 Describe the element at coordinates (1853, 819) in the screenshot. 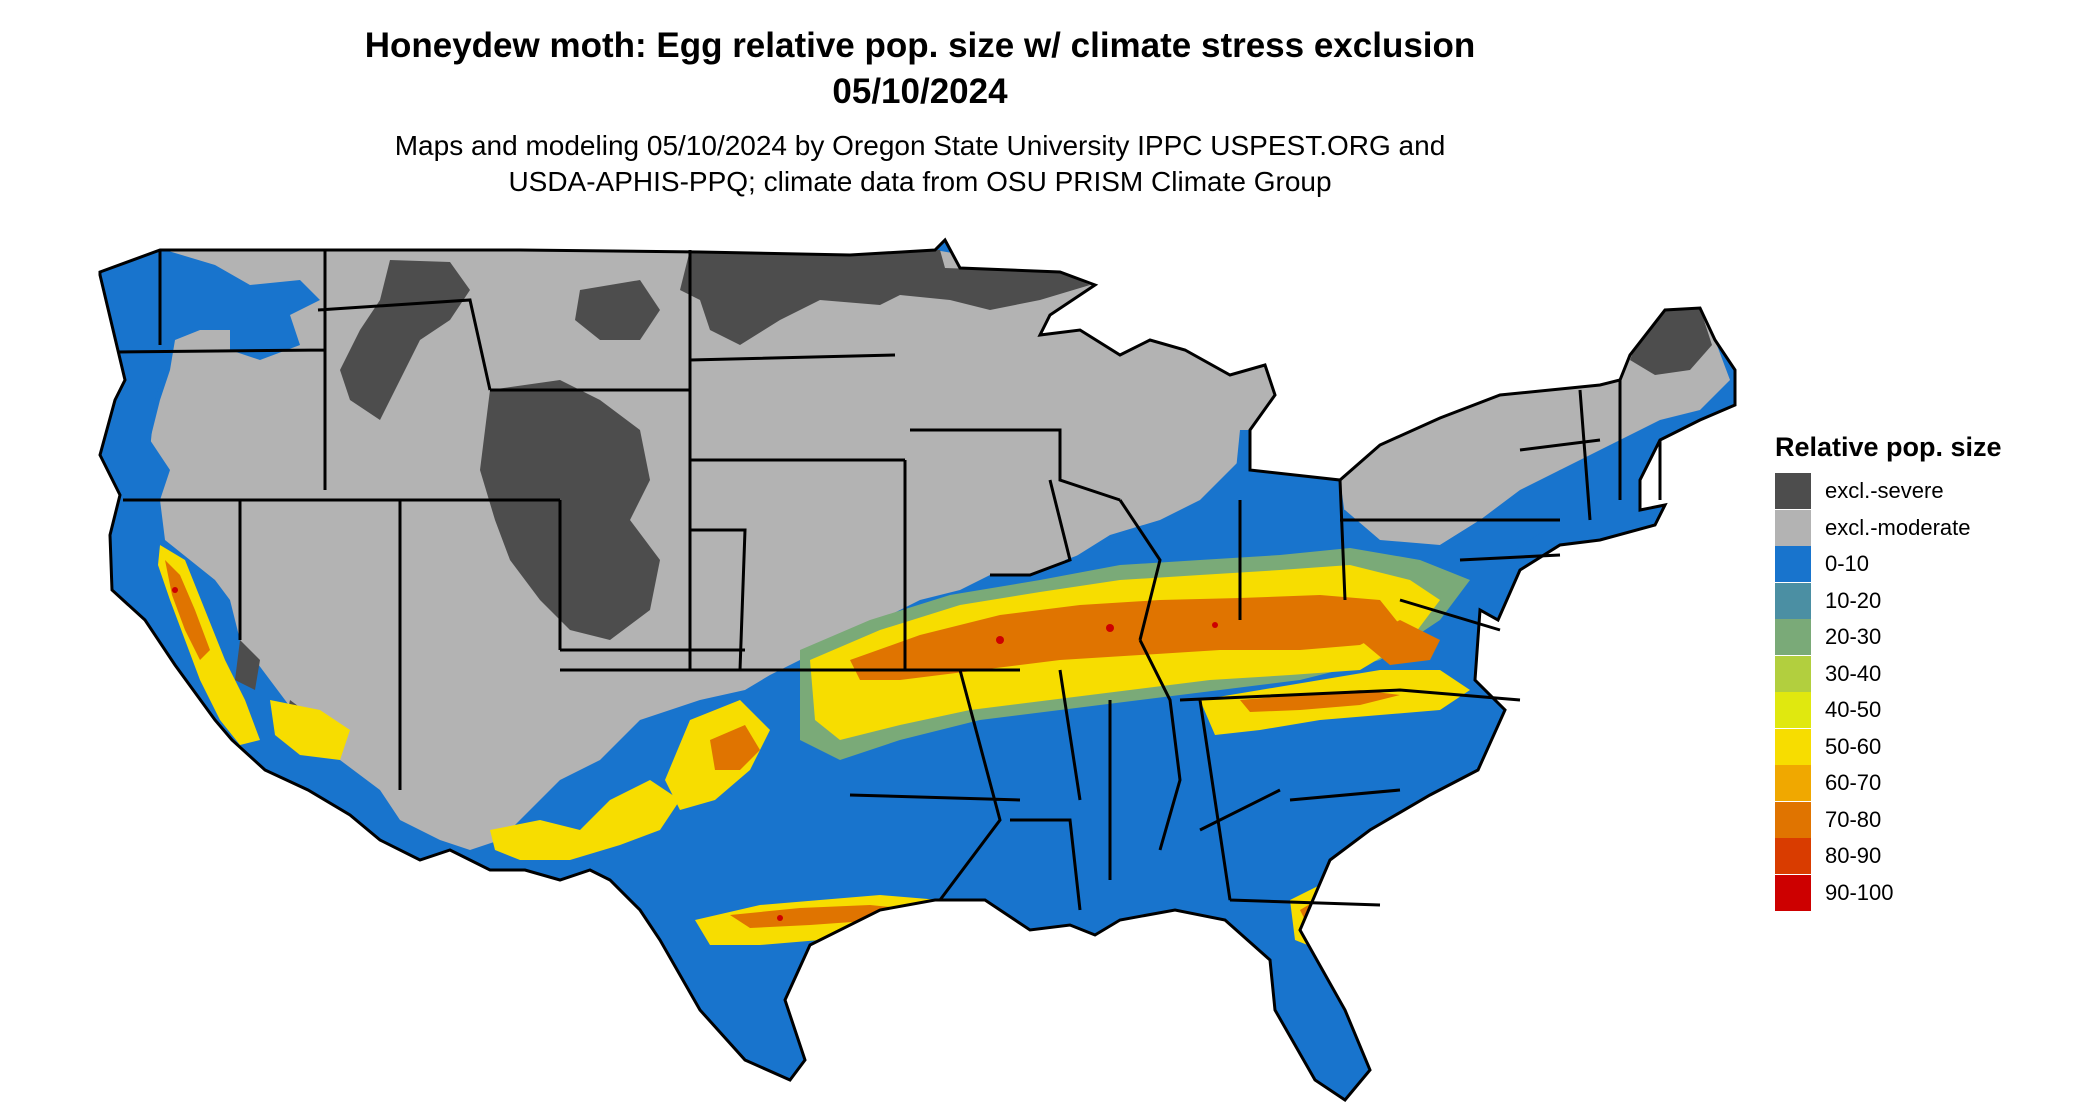

I see `legend-label: 70-80` at that location.